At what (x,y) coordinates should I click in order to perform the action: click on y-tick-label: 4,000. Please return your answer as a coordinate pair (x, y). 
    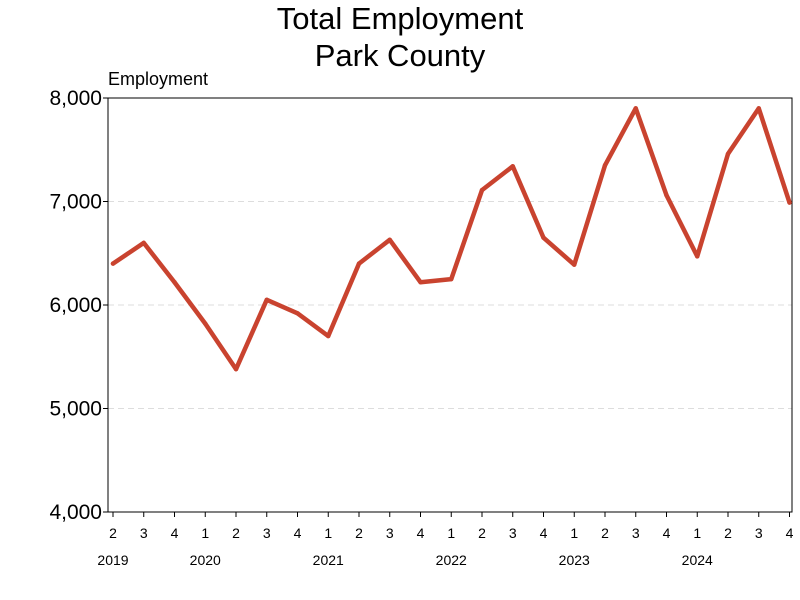
    Looking at the image, I should click on (75, 512).